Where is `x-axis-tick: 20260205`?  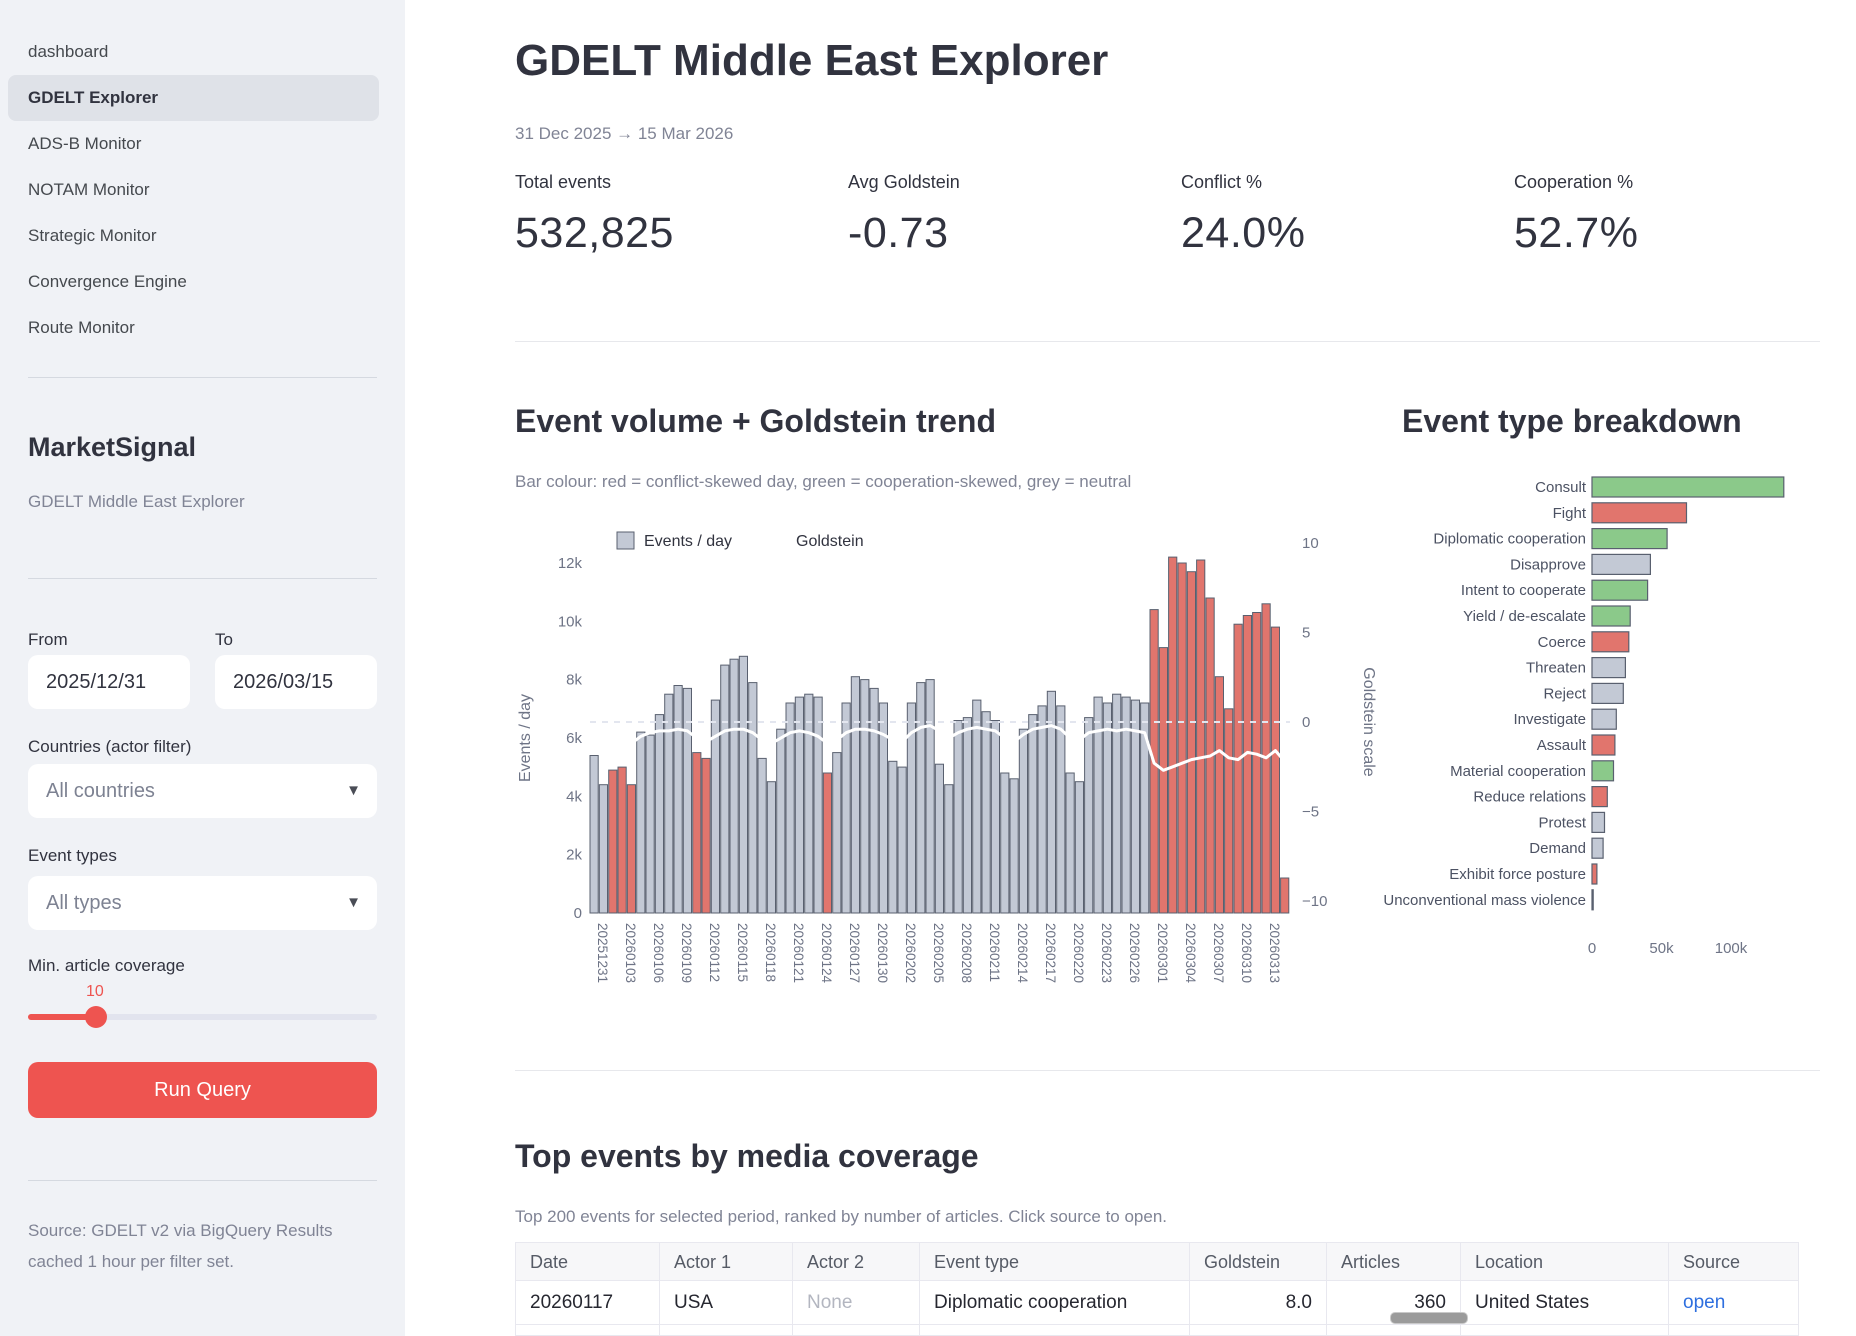
x-axis-tick: 20260205 is located at coordinates (938, 953).